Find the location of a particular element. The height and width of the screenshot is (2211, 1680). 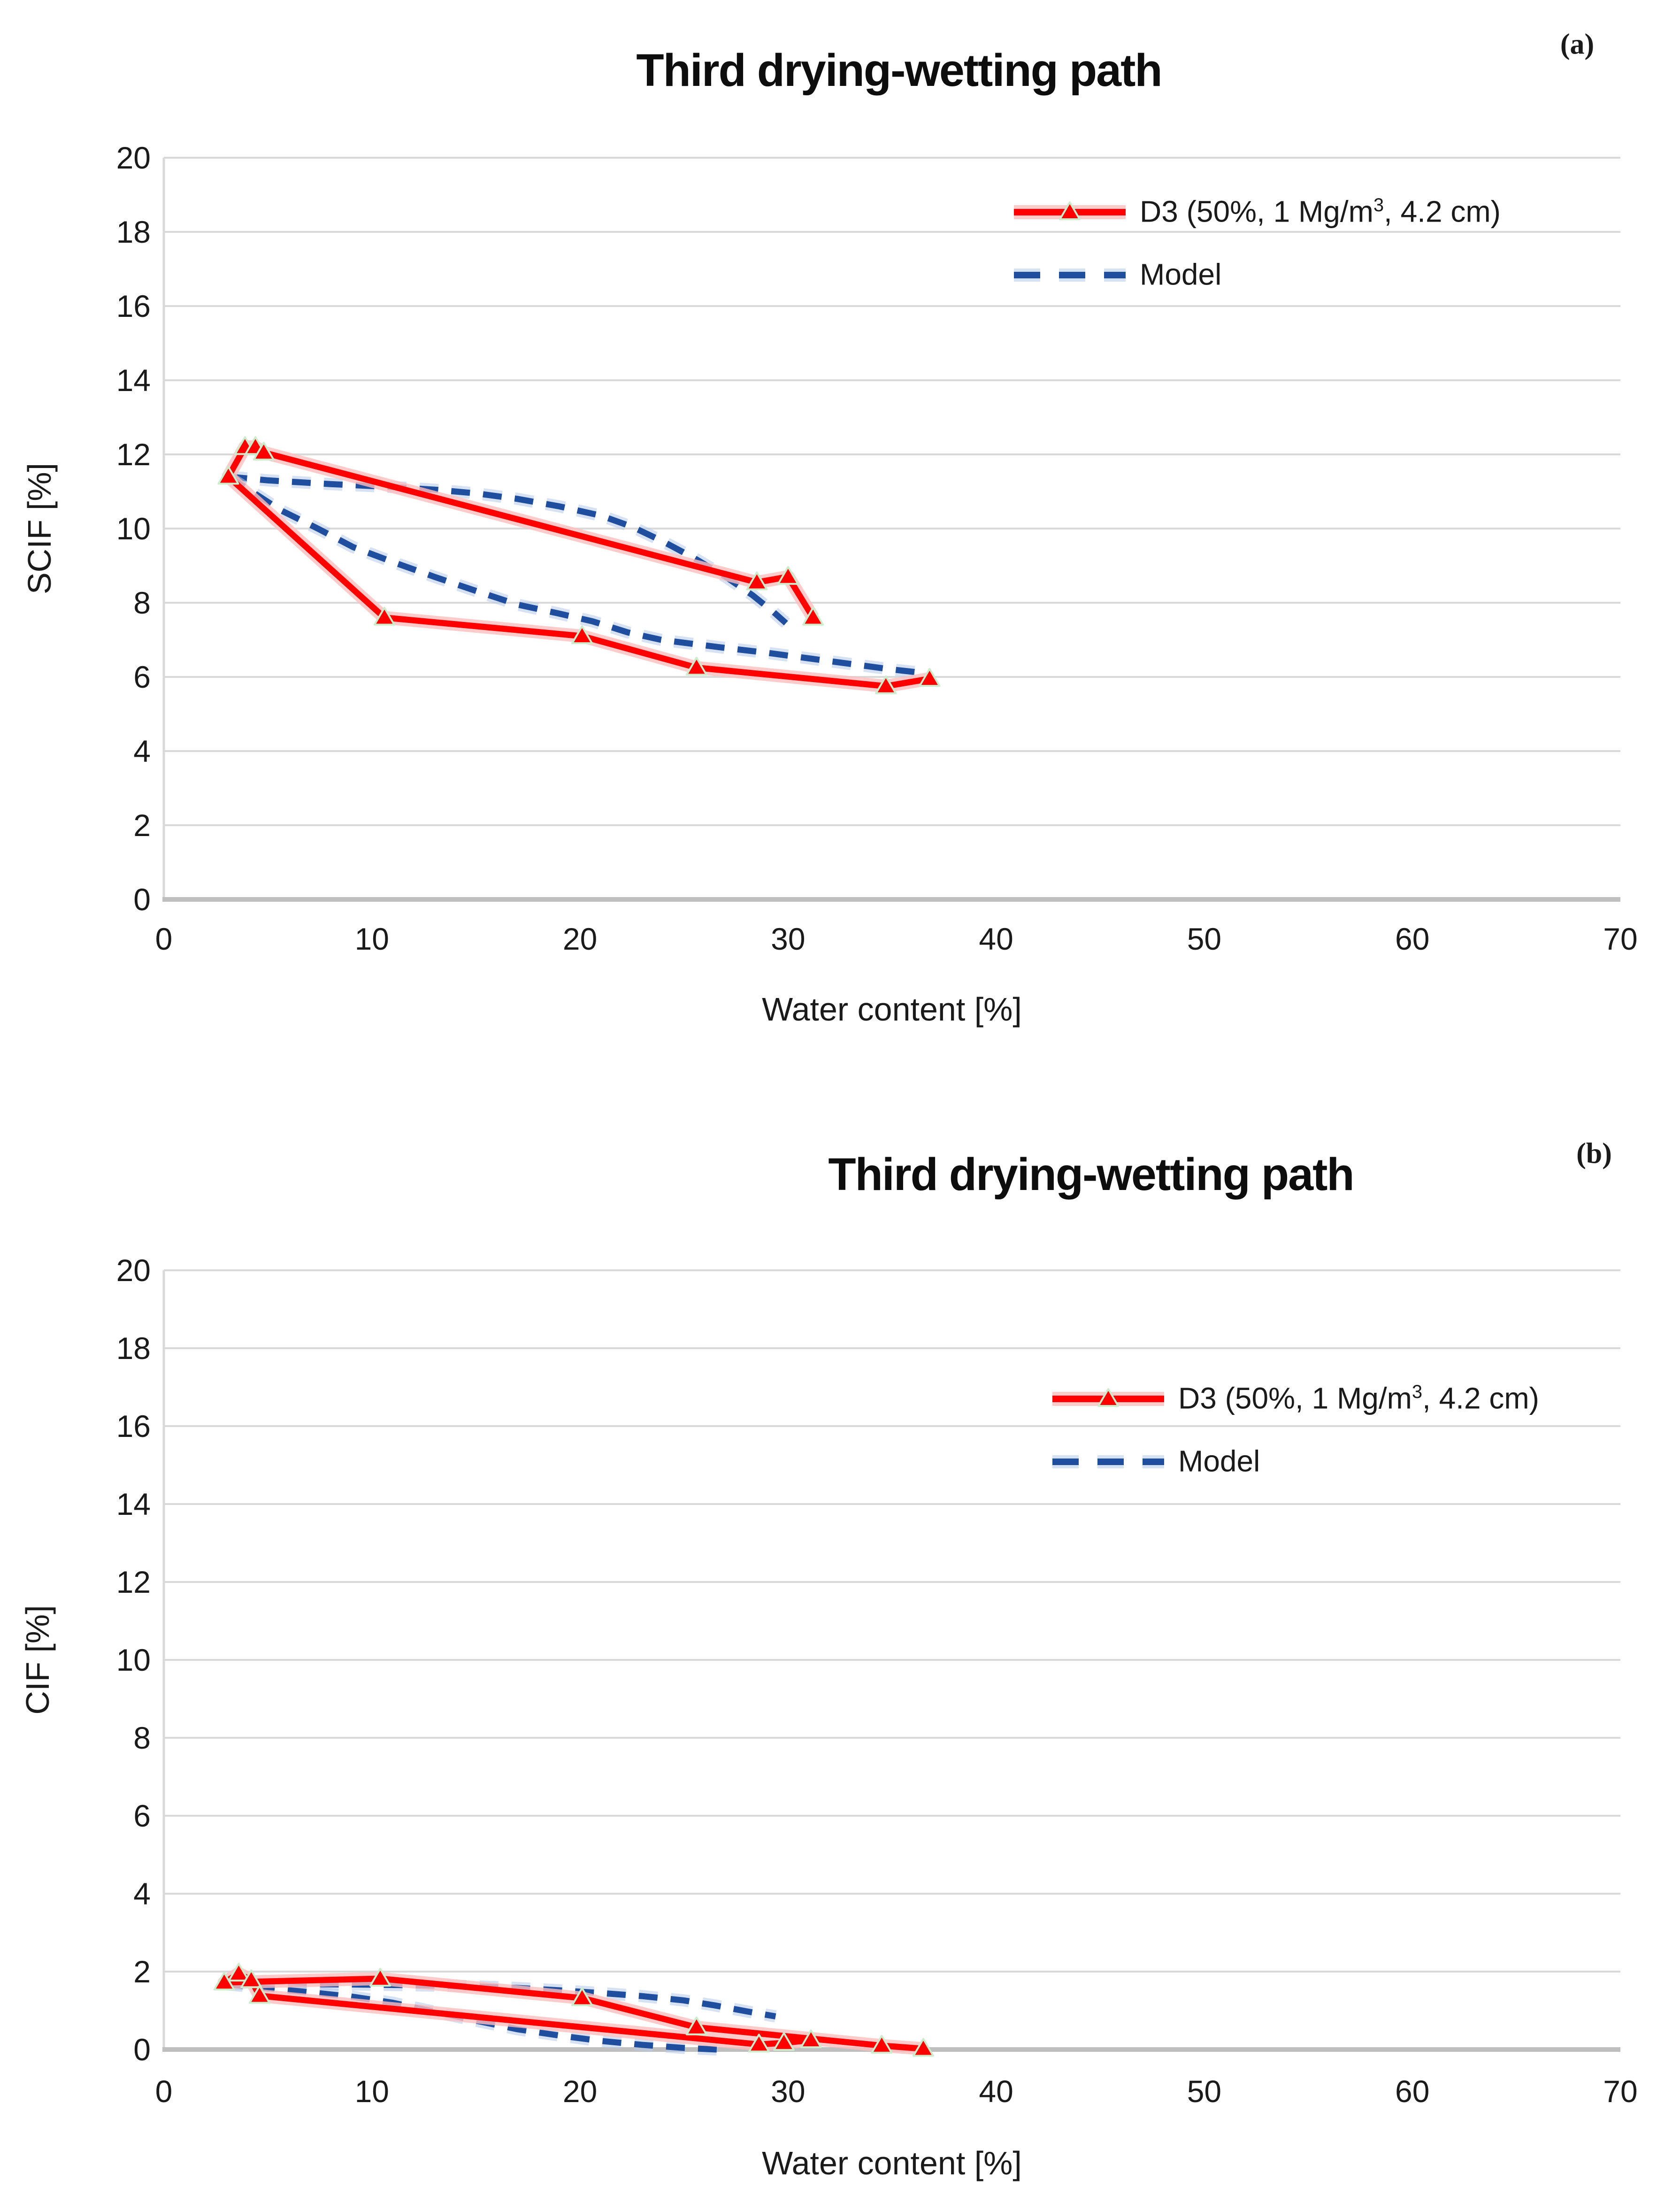

chart-a-x-axis-title: Water content [%] is located at coordinates (892, 1009).